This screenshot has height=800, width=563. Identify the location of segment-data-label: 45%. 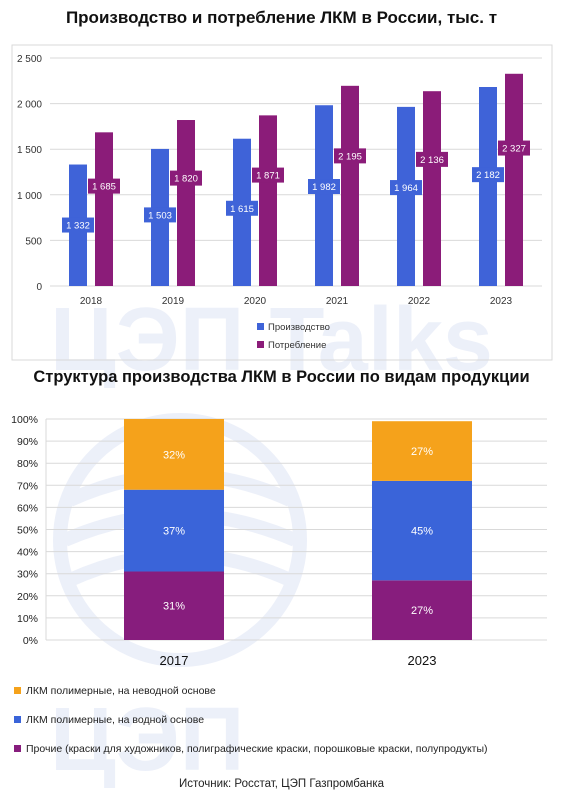
(422, 532).